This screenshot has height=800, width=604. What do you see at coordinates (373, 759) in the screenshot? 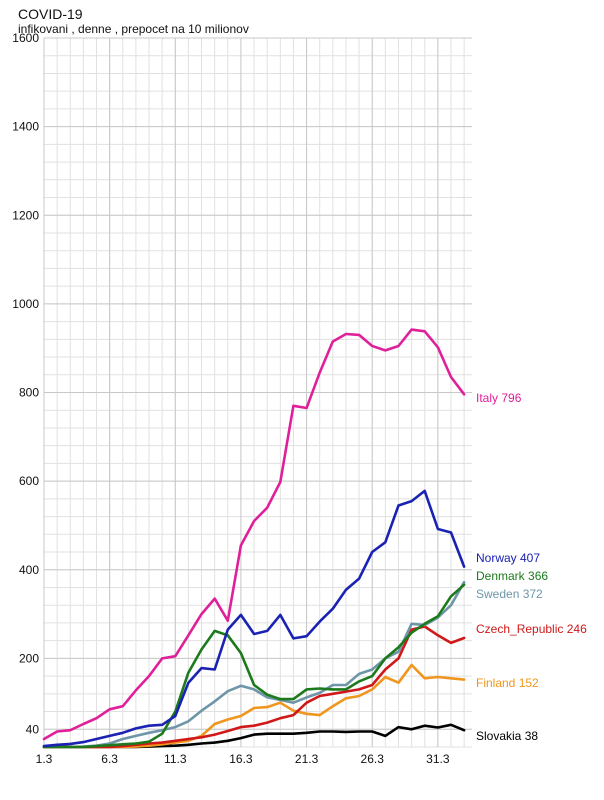
I see `x-tick-label: 26.3` at bounding box center [373, 759].